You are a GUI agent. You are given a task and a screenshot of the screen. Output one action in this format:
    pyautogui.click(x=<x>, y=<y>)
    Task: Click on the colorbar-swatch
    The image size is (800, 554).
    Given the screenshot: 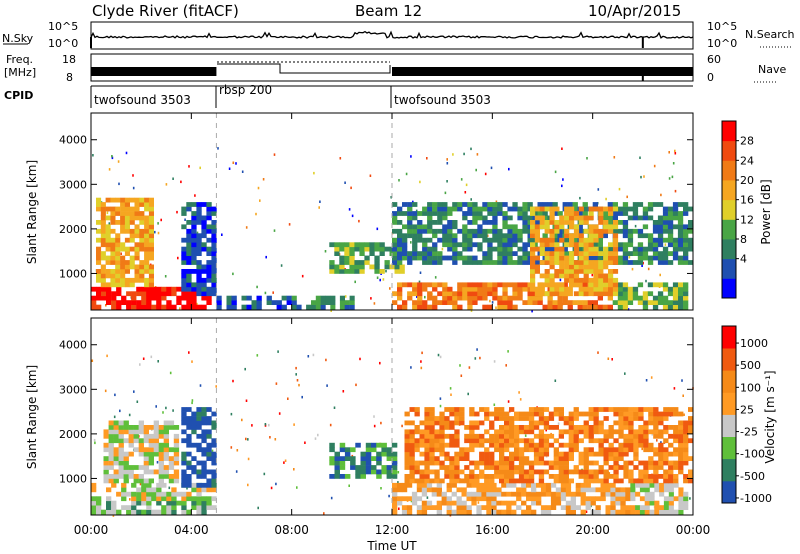 What is the action you would take?
    pyautogui.click(x=729, y=209)
    